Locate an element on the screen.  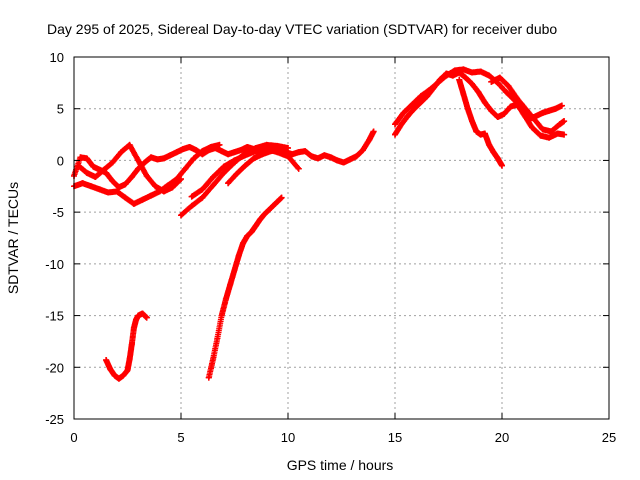
x-tick-label: 25 is located at coordinates (609, 437).